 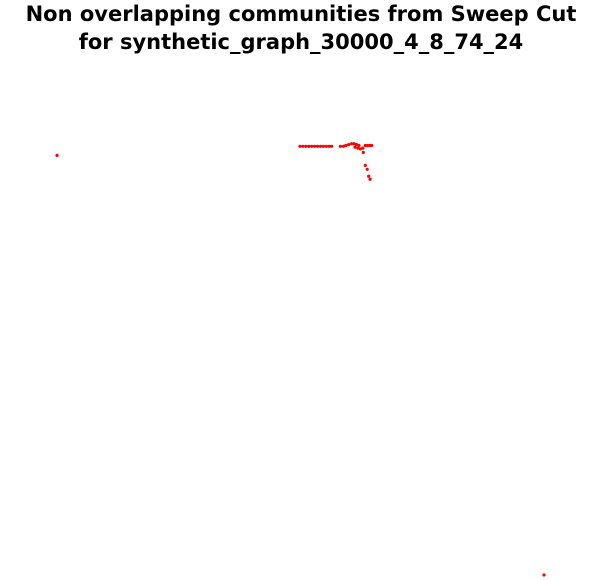 What do you see at coordinates (301, 42) in the screenshot?
I see `chart-title-line-2: for synthetic_graph_30000_4_8_74_24` at bounding box center [301, 42].